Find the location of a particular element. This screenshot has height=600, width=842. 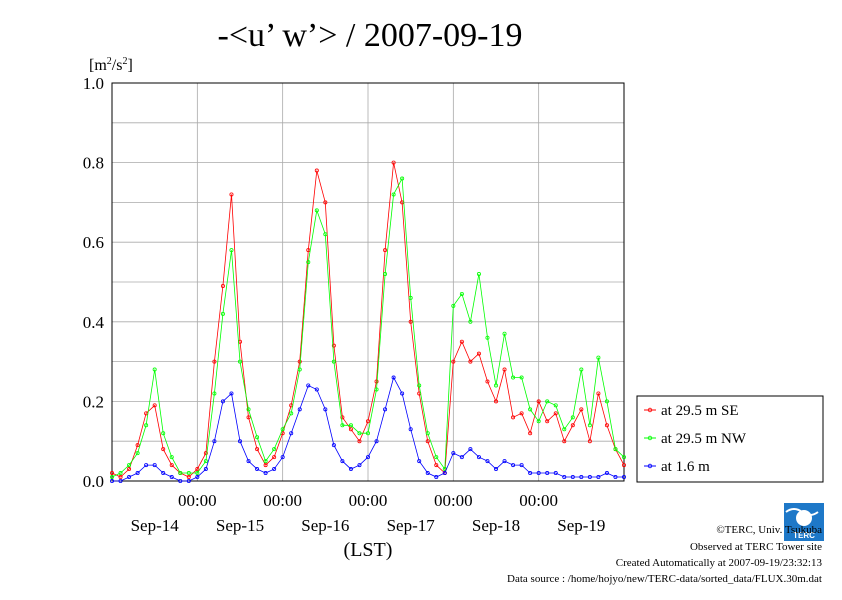

y-tick-label: 0.4 is located at coordinates (94, 322).